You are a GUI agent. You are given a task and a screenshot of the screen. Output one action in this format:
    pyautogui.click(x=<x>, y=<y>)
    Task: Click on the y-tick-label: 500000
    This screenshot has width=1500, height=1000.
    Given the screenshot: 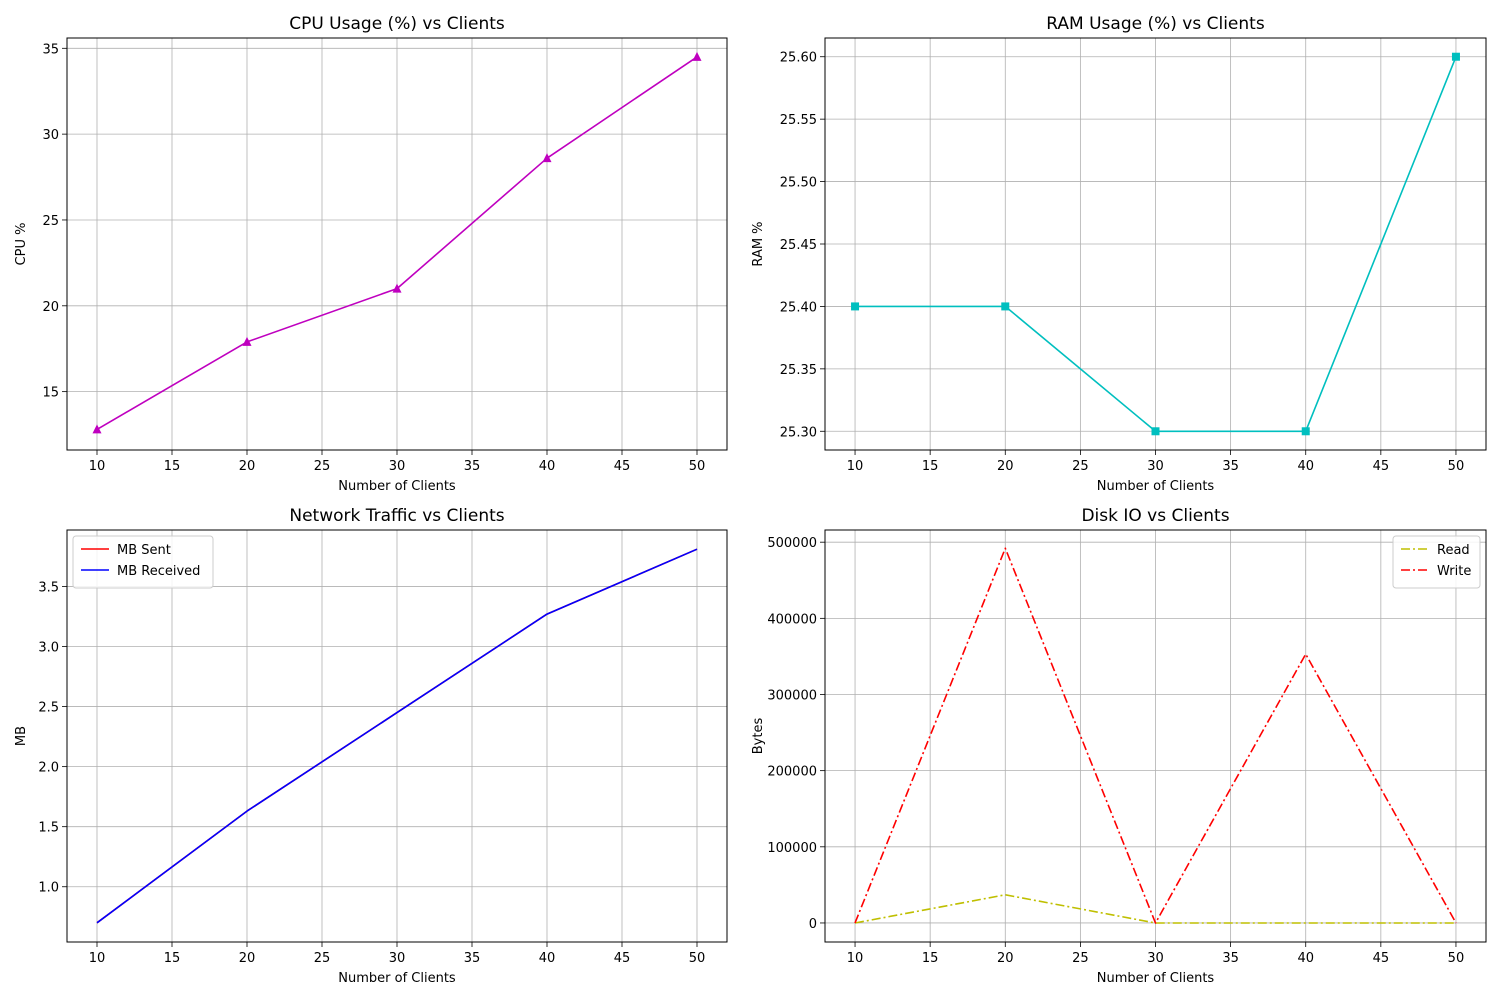 What is the action you would take?
    pyautogui.click(x=792, y=543)
    